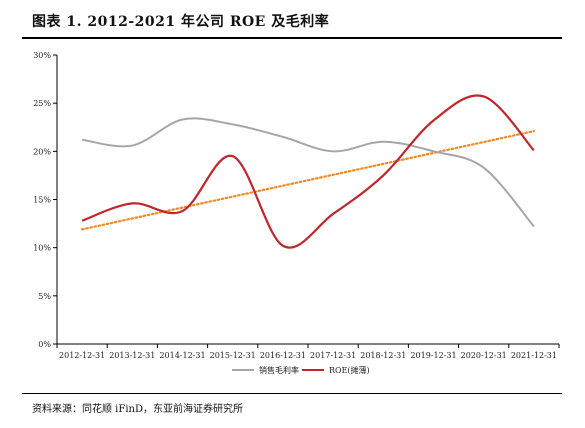  Describe the element at coordinates (44, 344) in the screenshot. I see `y-tick-label: 0%` at that location.